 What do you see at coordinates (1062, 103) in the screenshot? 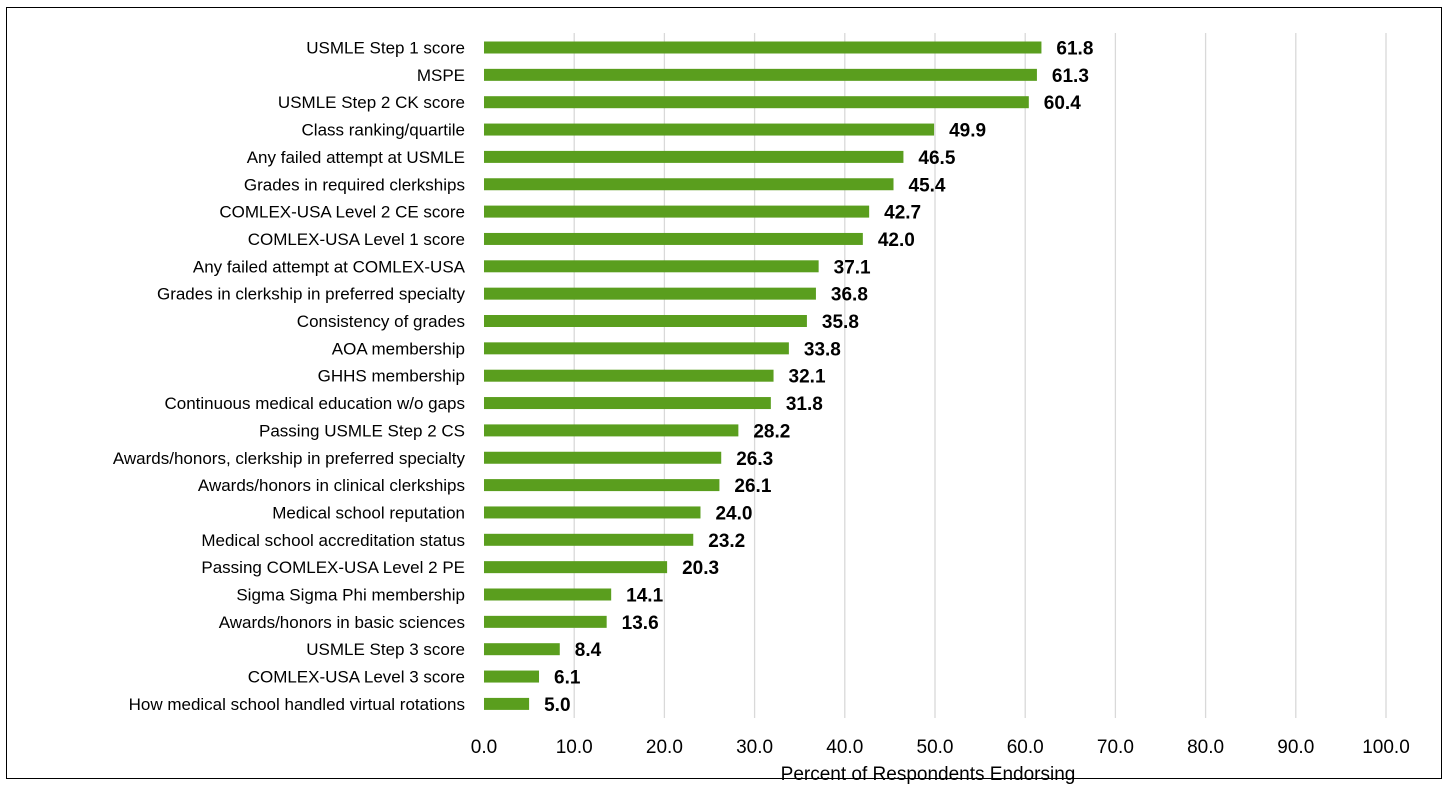
I see `value-label: 60.4` at bounding box center [1062, 103].